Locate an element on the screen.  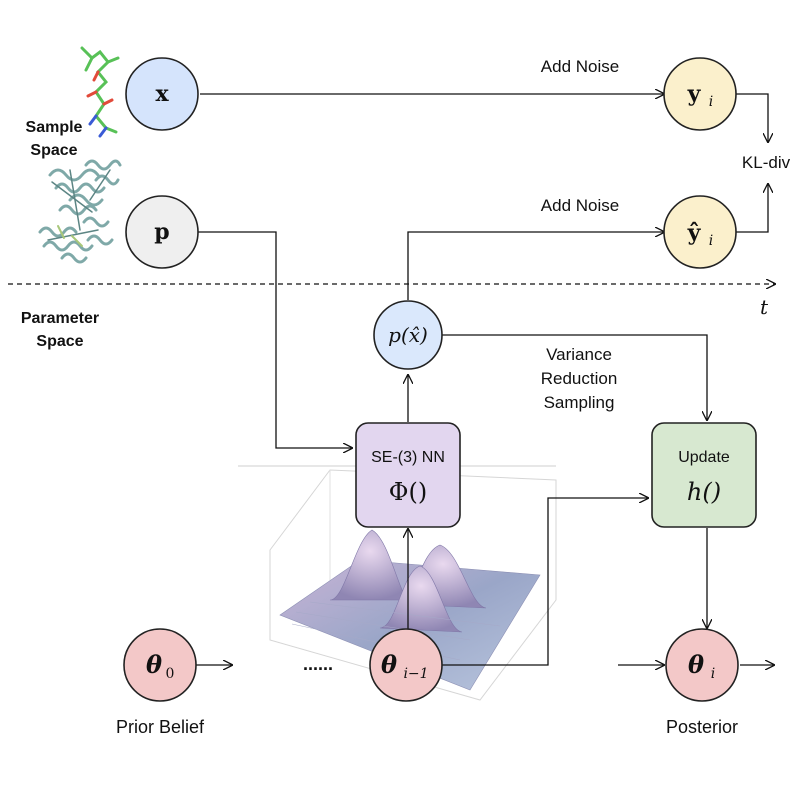
node-theta-i: θ i is located at coordinates (702, 665).